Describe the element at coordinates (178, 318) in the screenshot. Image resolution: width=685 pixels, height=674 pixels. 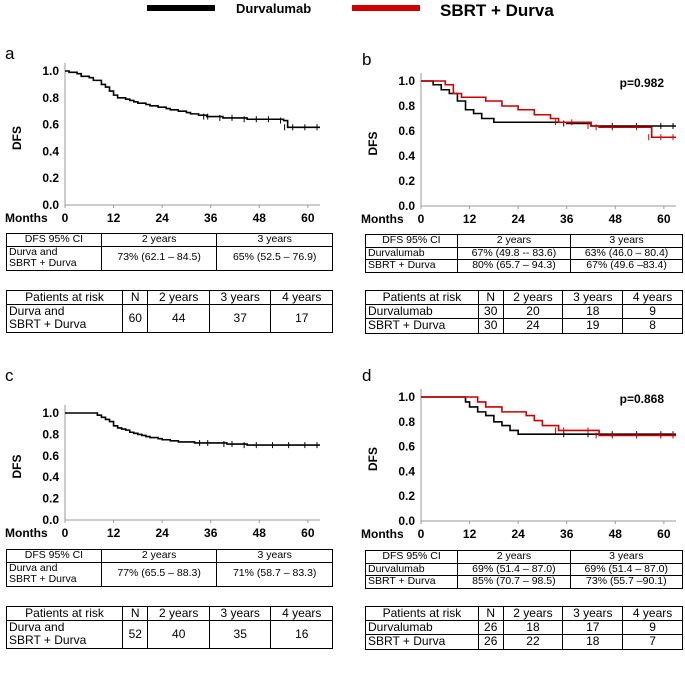
I see `table-cell: 44` at that location.